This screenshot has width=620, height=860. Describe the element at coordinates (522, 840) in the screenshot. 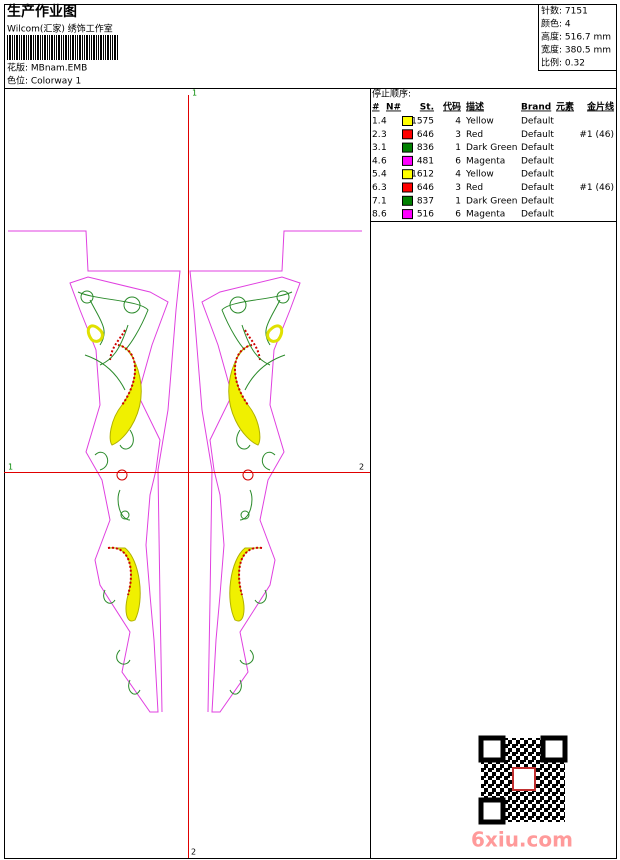

I see `watermark: 6xiu.com` at that location.